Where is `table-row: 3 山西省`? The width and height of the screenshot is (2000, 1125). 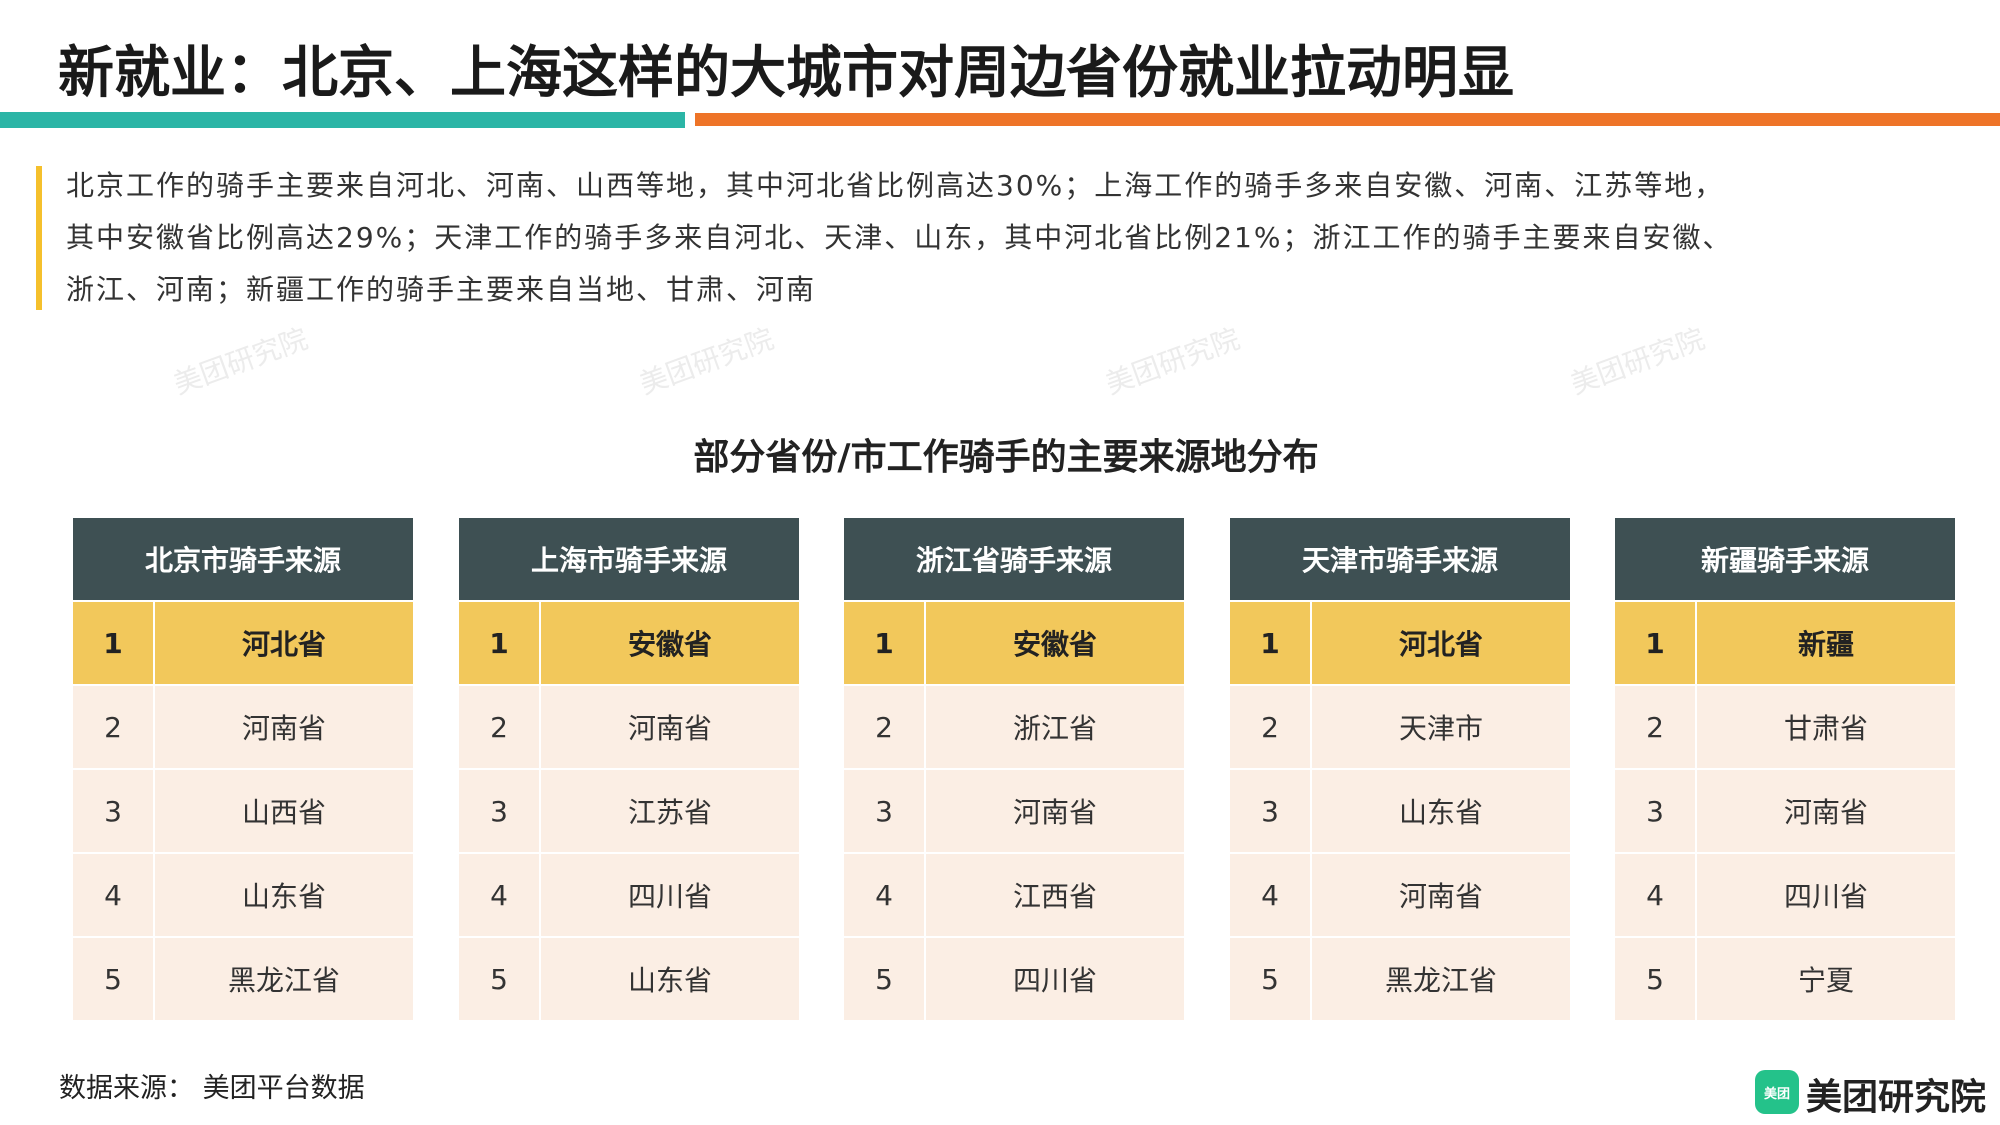
table-row: 3 山西省 is located at coordinates (243, 811).